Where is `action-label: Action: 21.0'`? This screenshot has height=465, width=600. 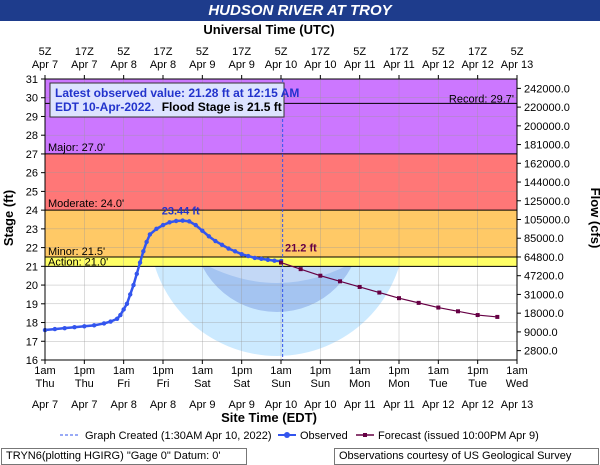
action-label: Action: 21.0' is located at coordinates (78, 262).